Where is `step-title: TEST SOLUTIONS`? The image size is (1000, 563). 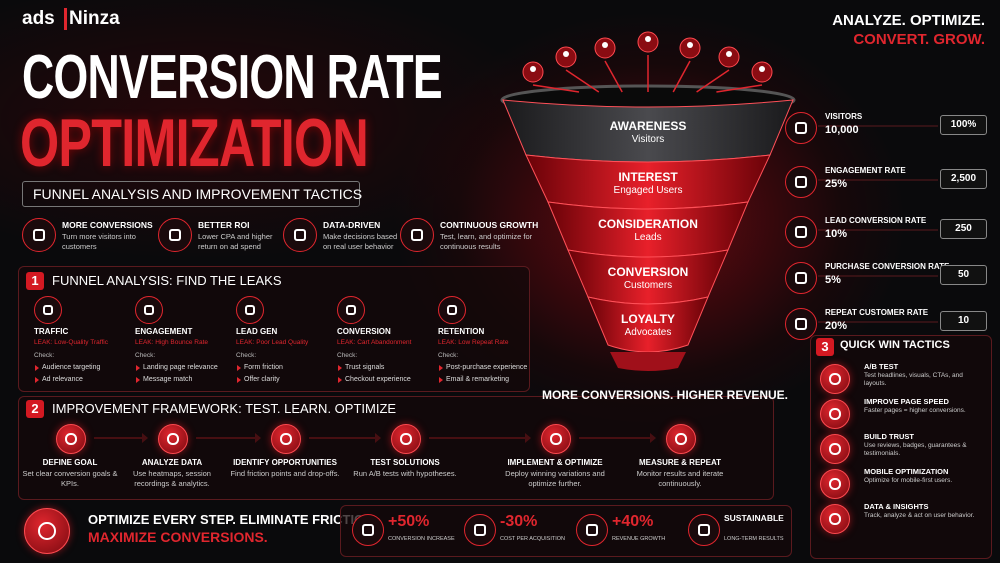 step-title: TEST SOLUTIONS is located at coordinates (405, 462).